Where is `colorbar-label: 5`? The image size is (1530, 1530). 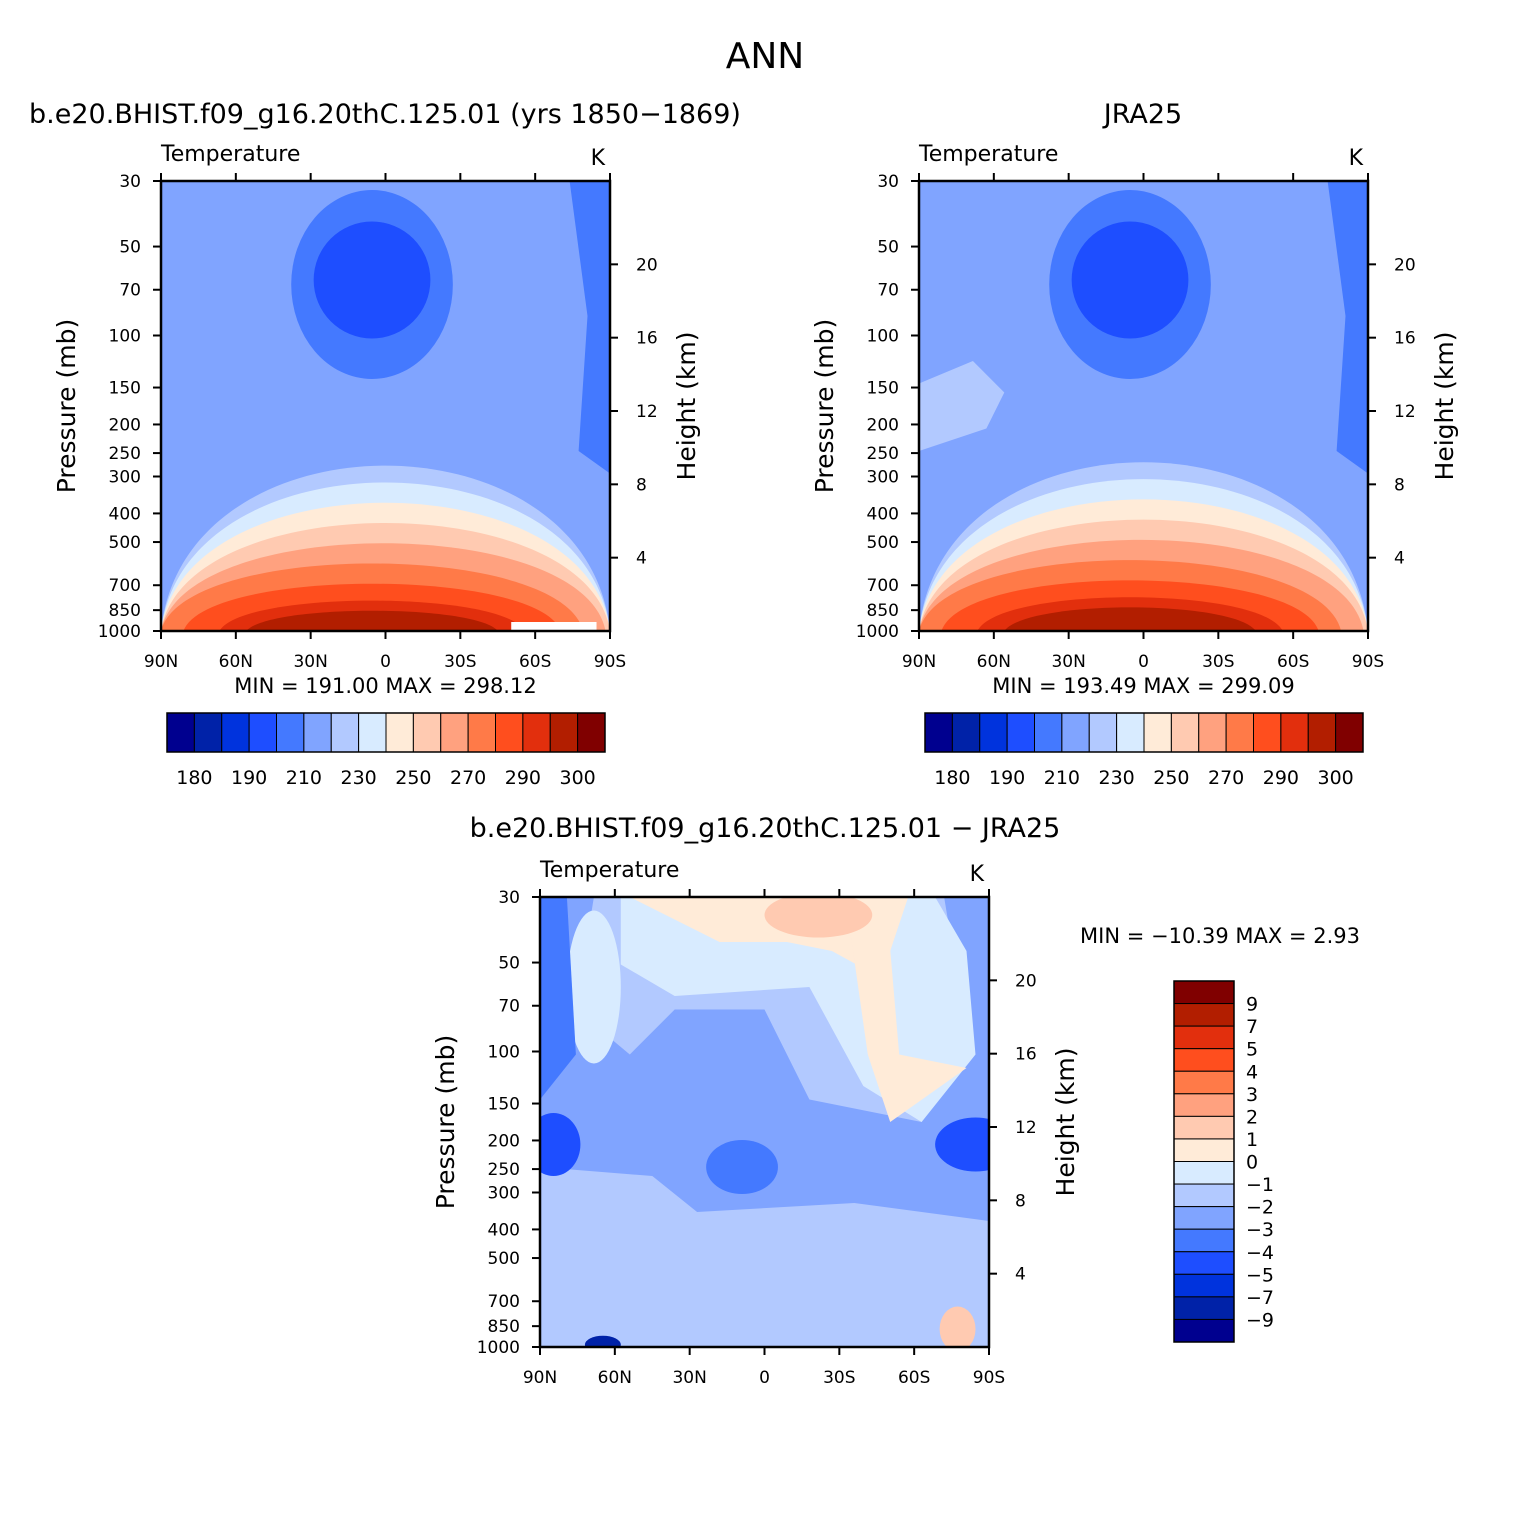
colorbar-label: 5 is located at coordinates (1252, 1050).